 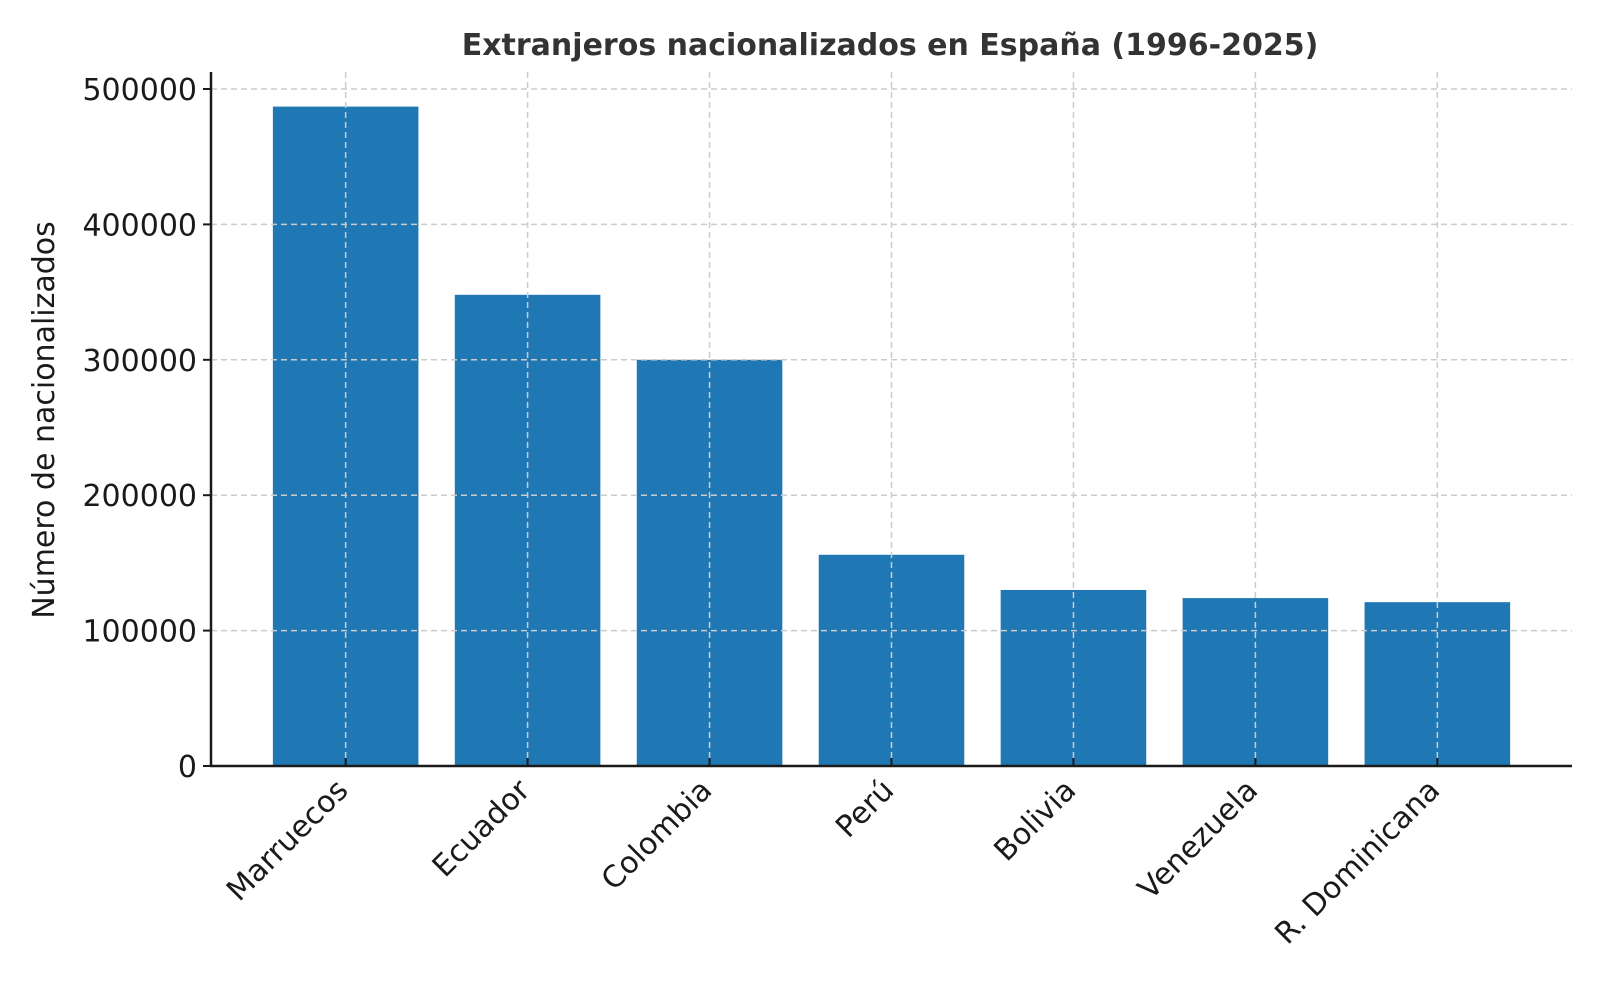 I want to click on y-tick-label: 100000, so click(x=139, y=632).